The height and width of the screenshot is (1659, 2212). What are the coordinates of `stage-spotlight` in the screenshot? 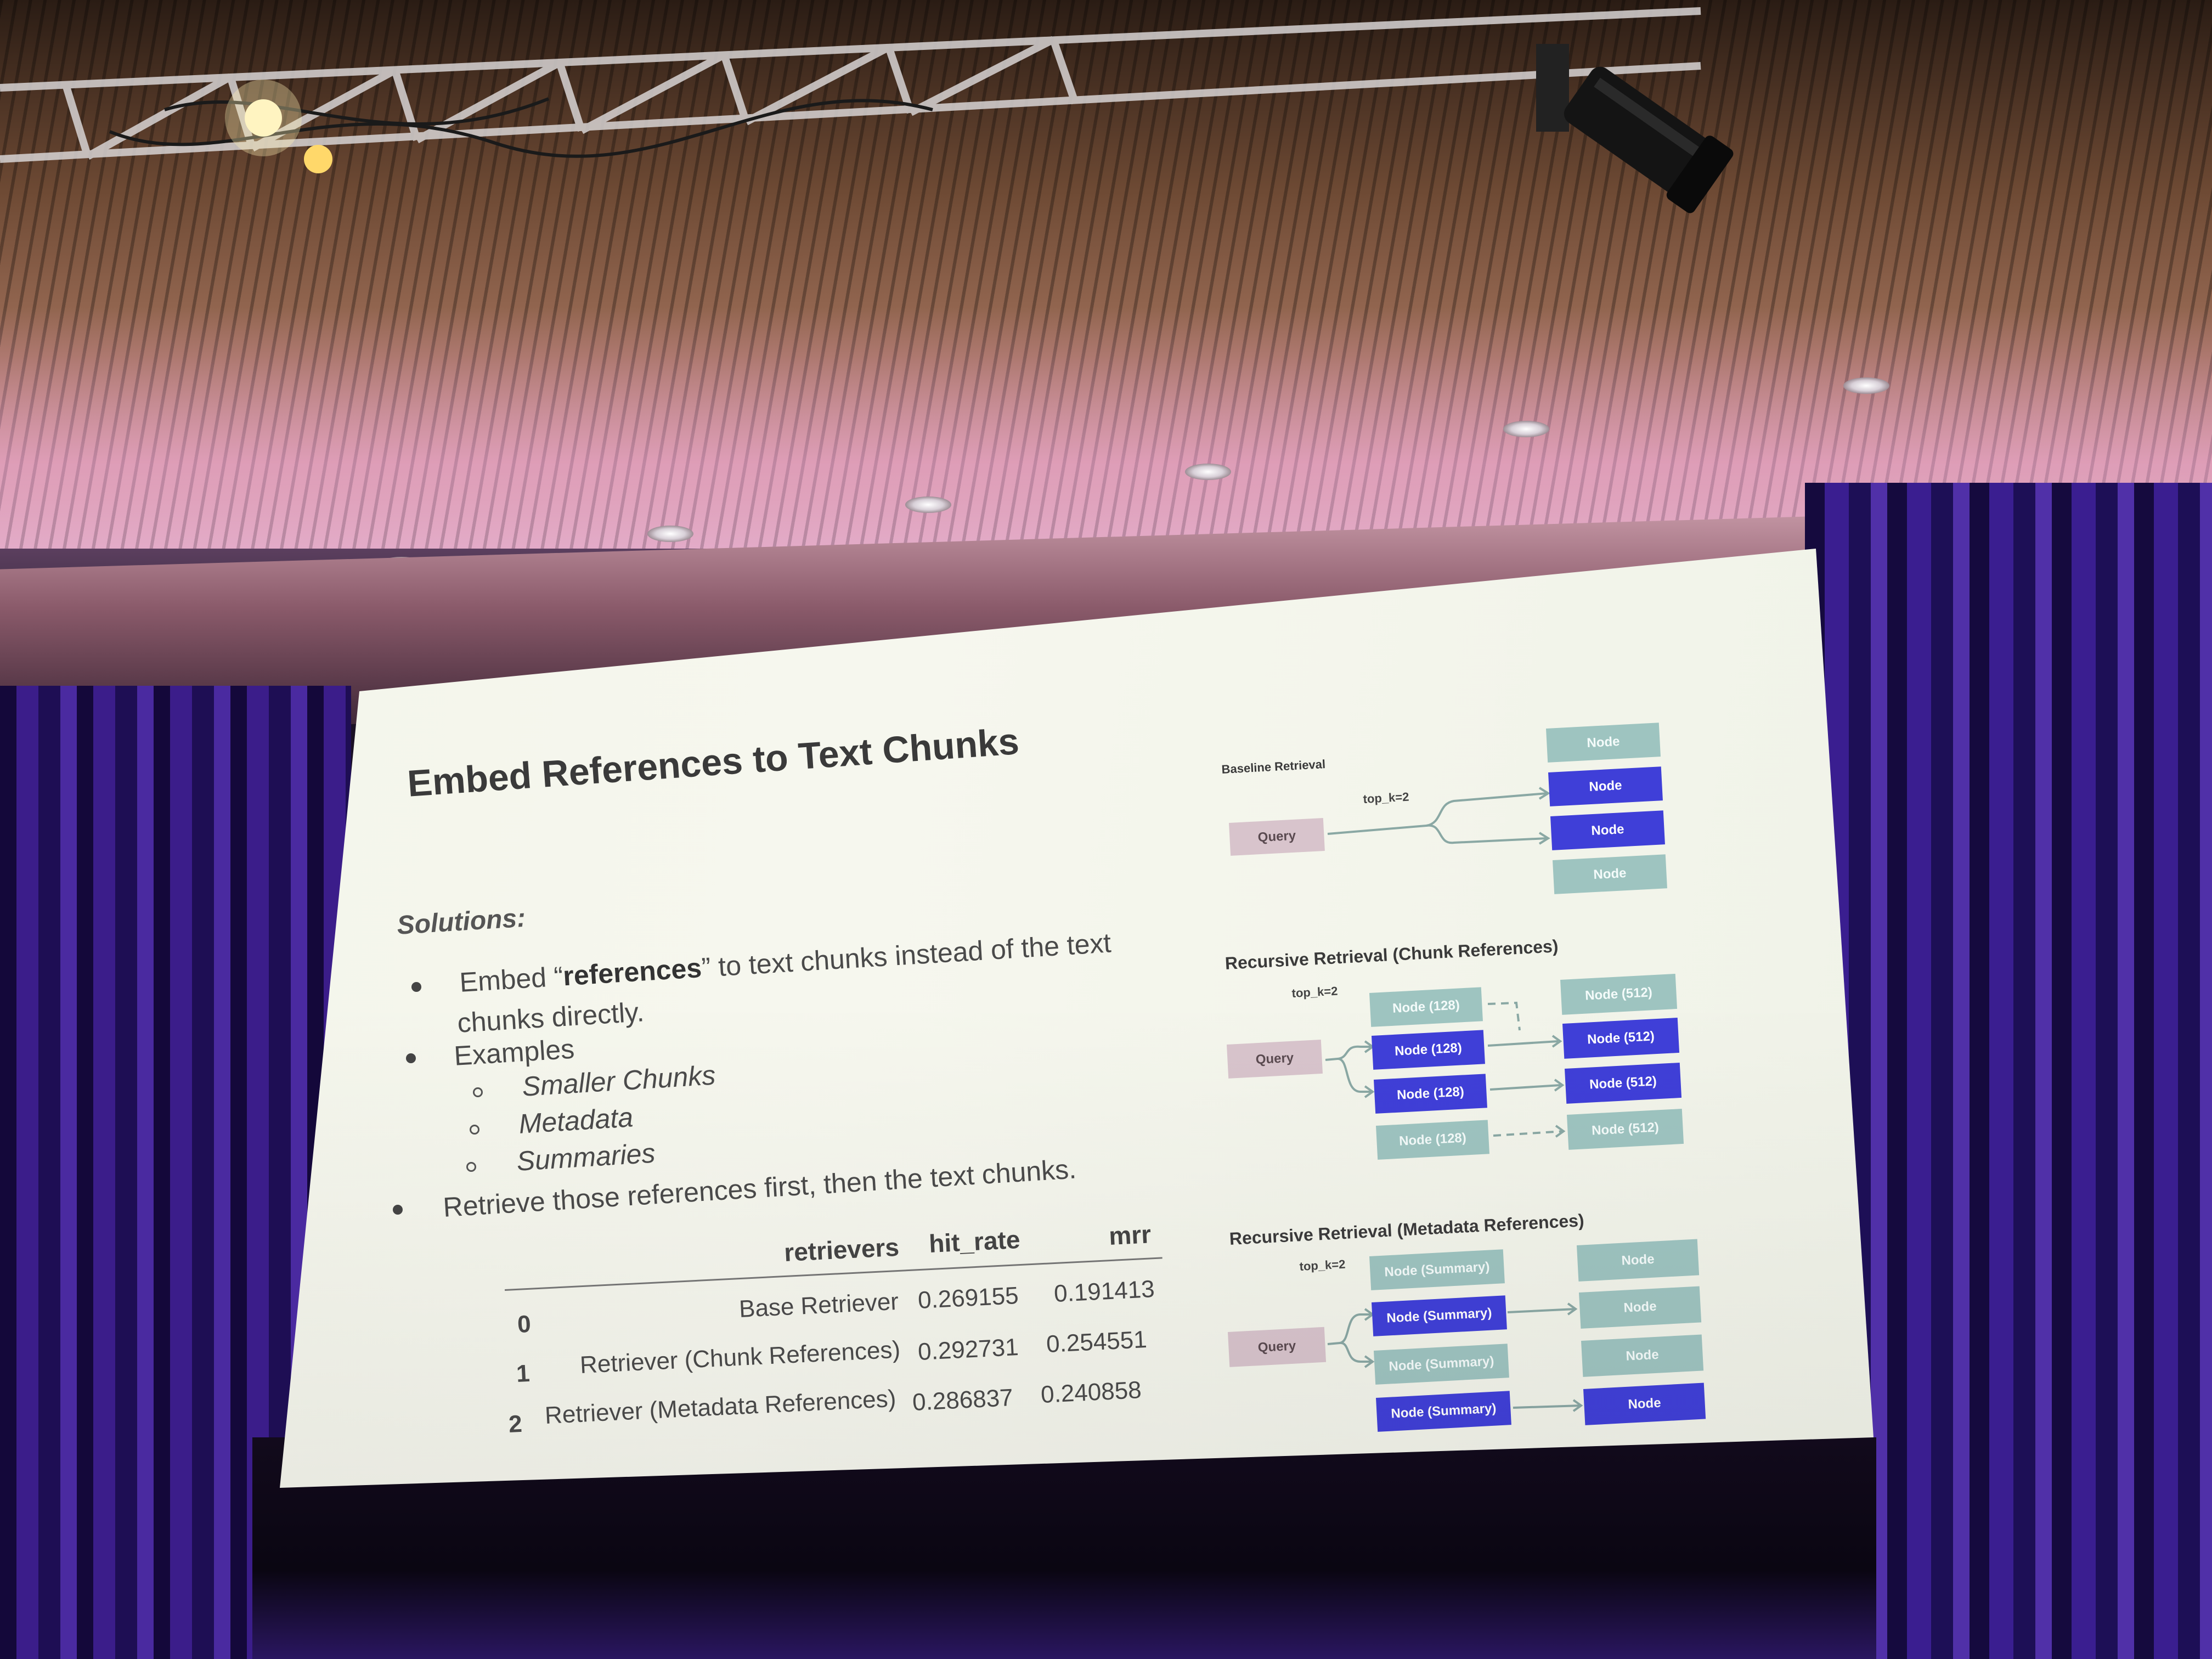 It's located at (1635, 128).